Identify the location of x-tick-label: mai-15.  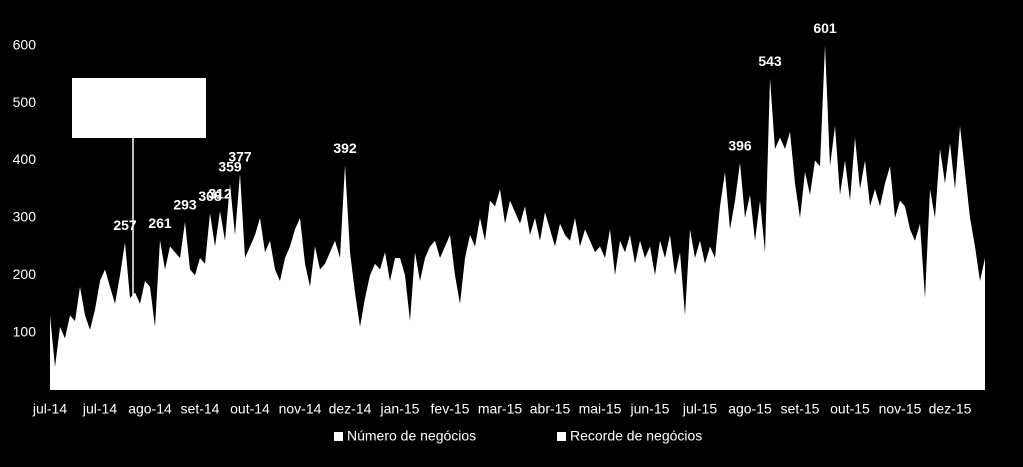
(600, 409).